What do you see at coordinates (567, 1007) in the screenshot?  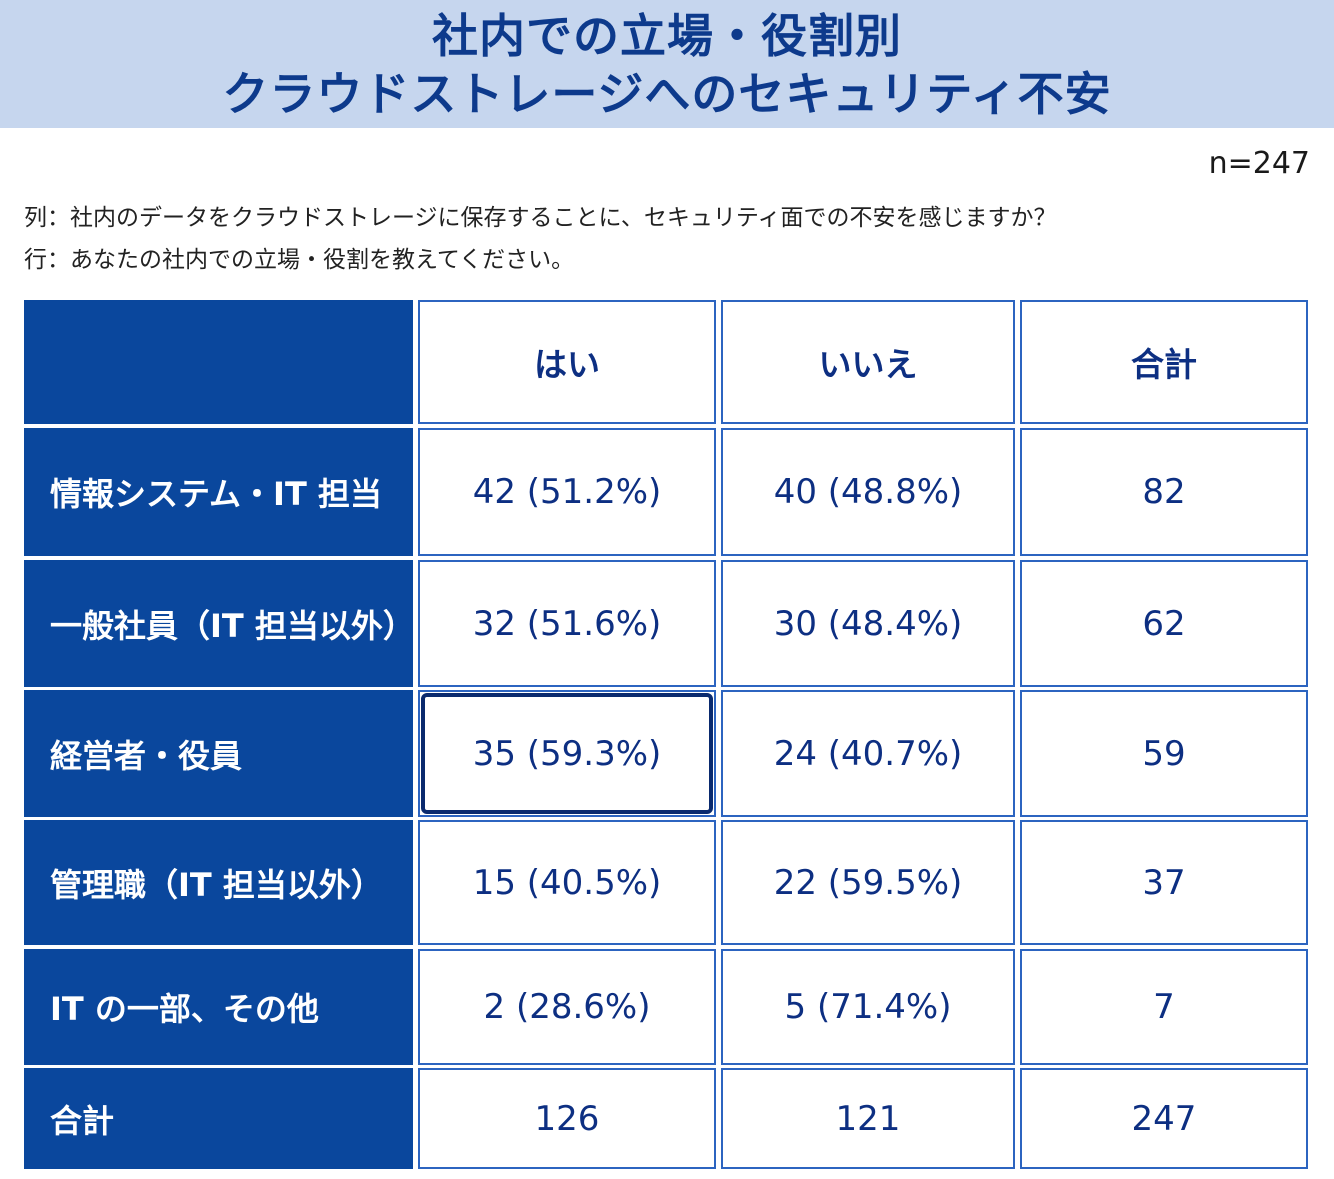 I see `table-cell-r5-c1: 2 (28.6%)` at bounding box center [567, 1007].